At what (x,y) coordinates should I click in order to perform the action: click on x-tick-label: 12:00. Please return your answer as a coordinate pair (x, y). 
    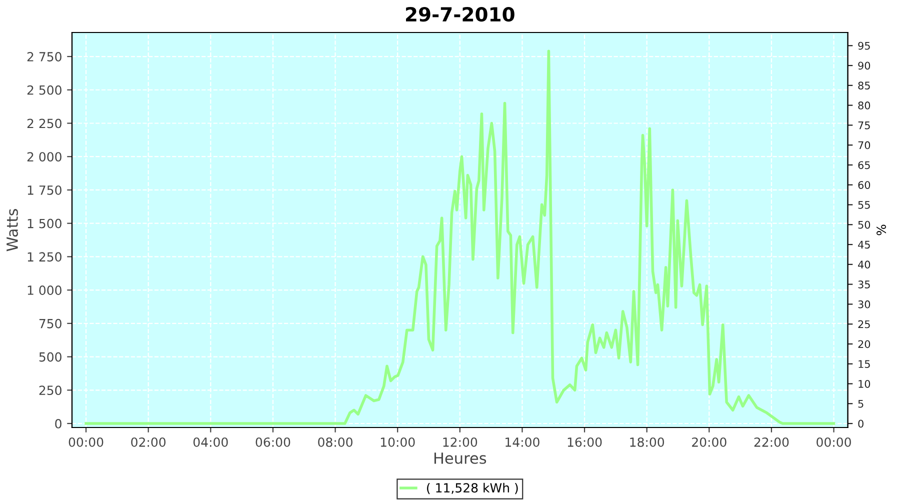
    Looking at the image, I should click on (460, 442).